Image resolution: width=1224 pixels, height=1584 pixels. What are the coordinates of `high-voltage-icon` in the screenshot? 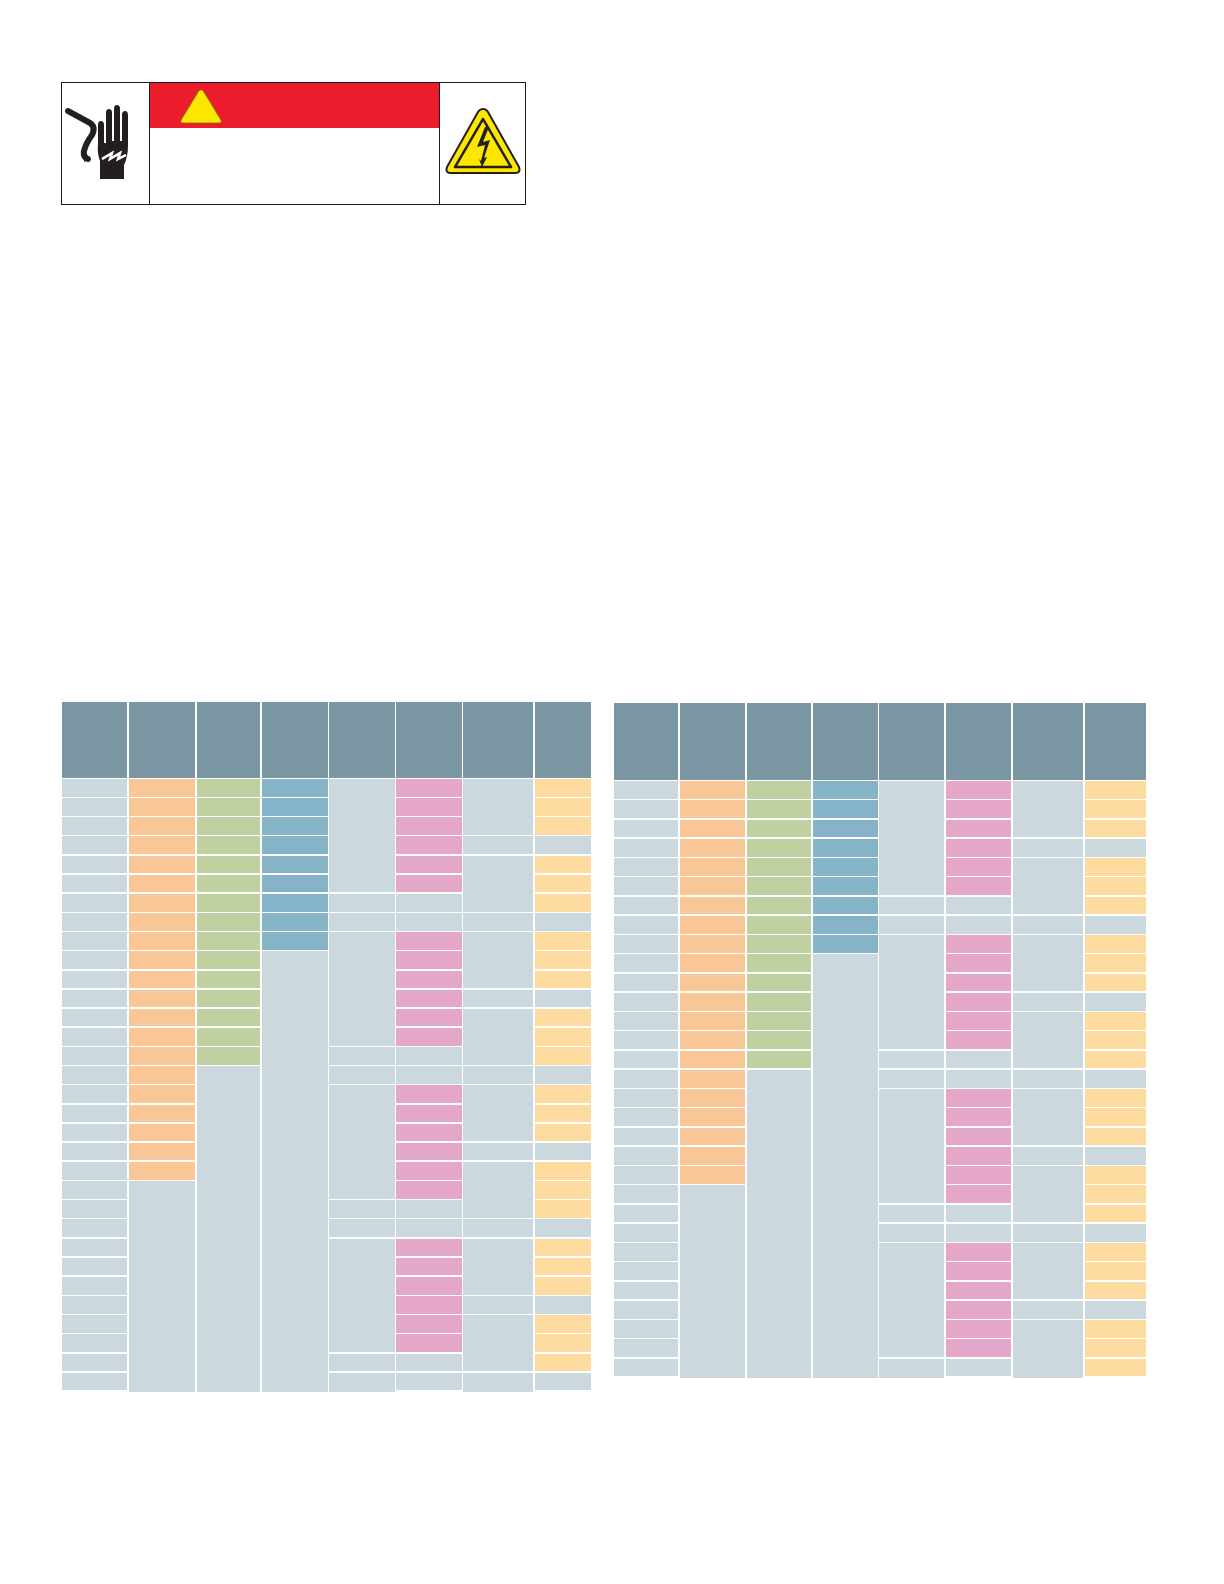 It's located at (483, 140).